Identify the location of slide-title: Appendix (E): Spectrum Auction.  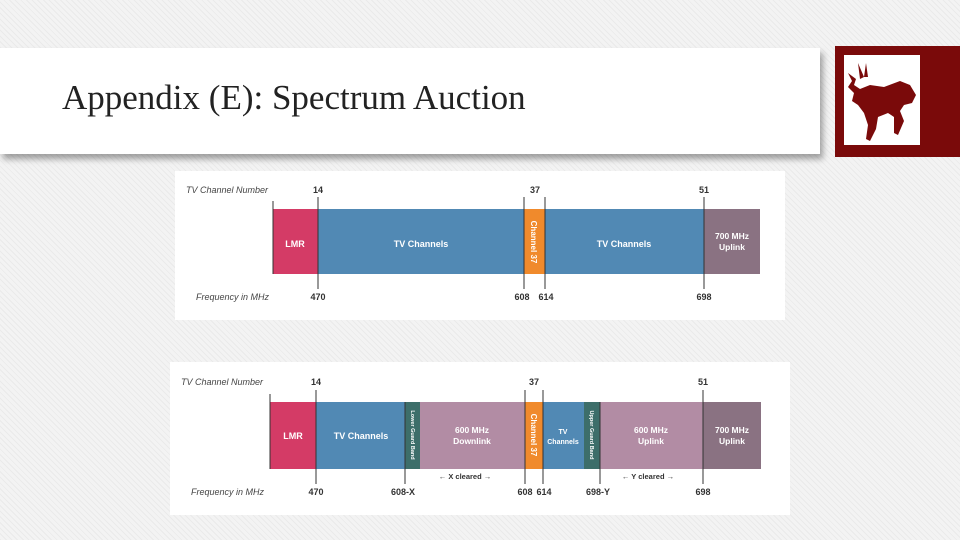
(294, 97).